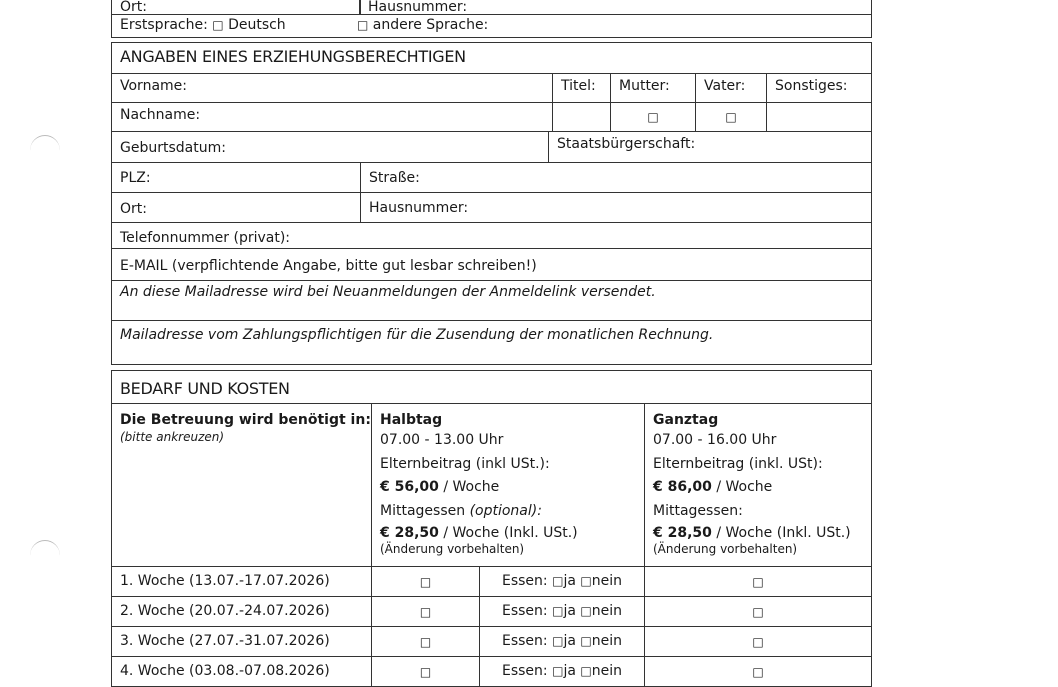 The height and width of the screenshot is (687, 1058). Describe the element at coordinates (411, 420) in the screenshot. I see `halbtag-title: Halbtag` at that location.